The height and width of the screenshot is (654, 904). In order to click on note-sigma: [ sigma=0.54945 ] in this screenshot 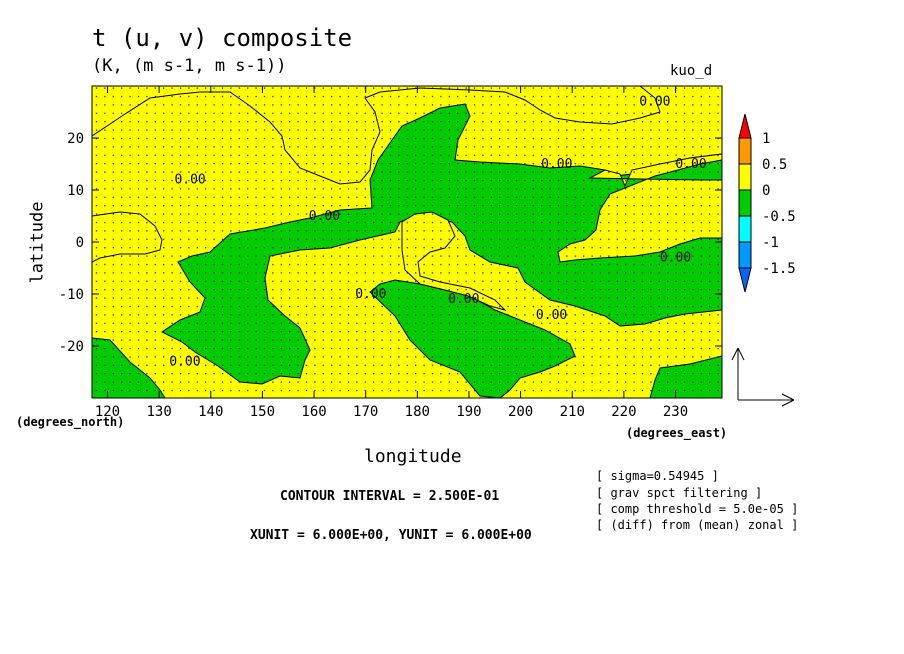, I will do `click(657, 476)`.